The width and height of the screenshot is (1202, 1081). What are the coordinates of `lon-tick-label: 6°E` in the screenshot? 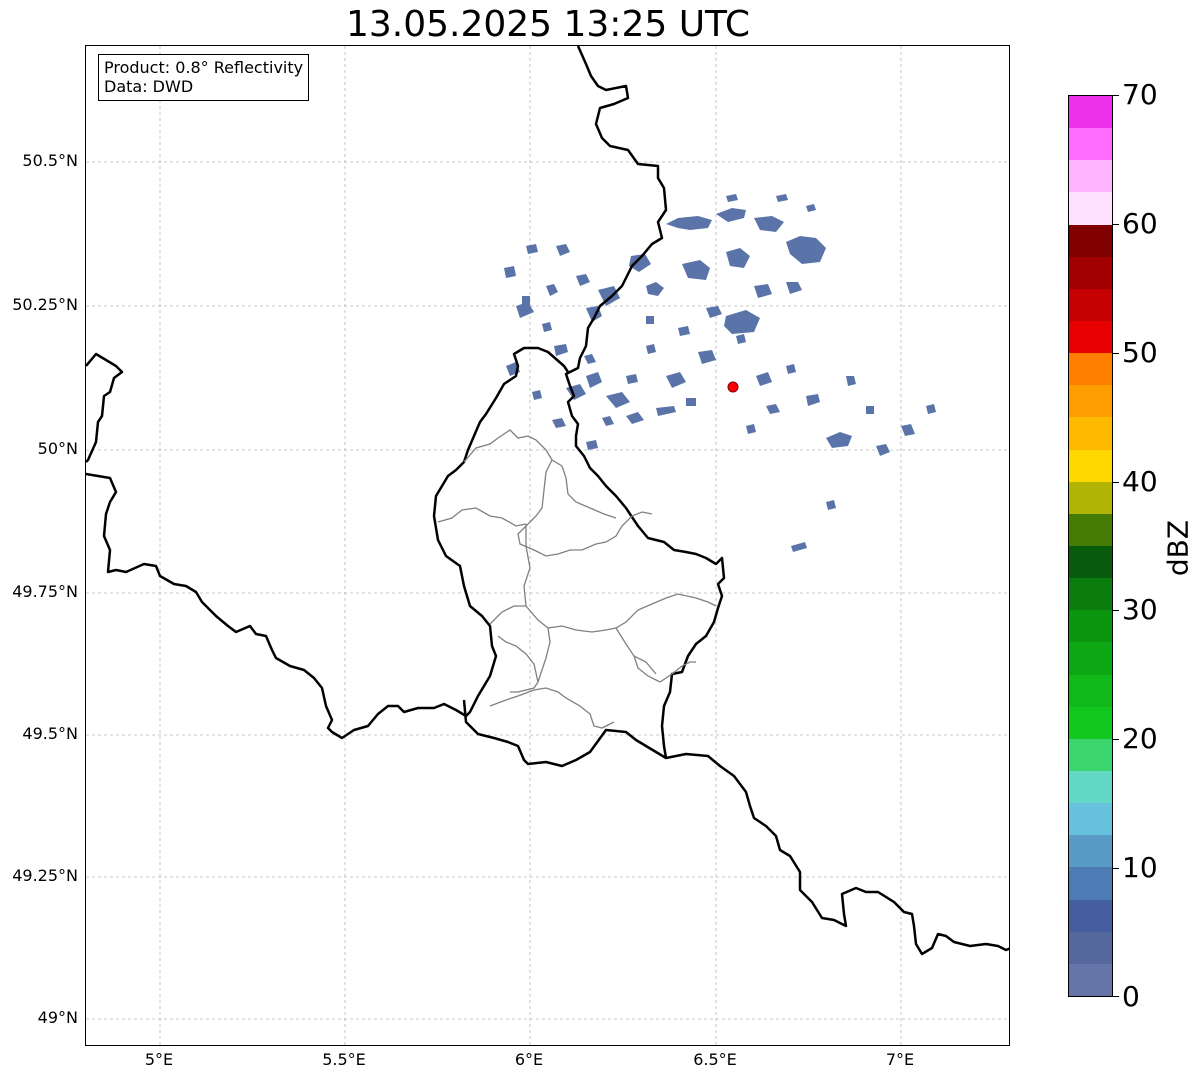 It's located at (529, 1059).